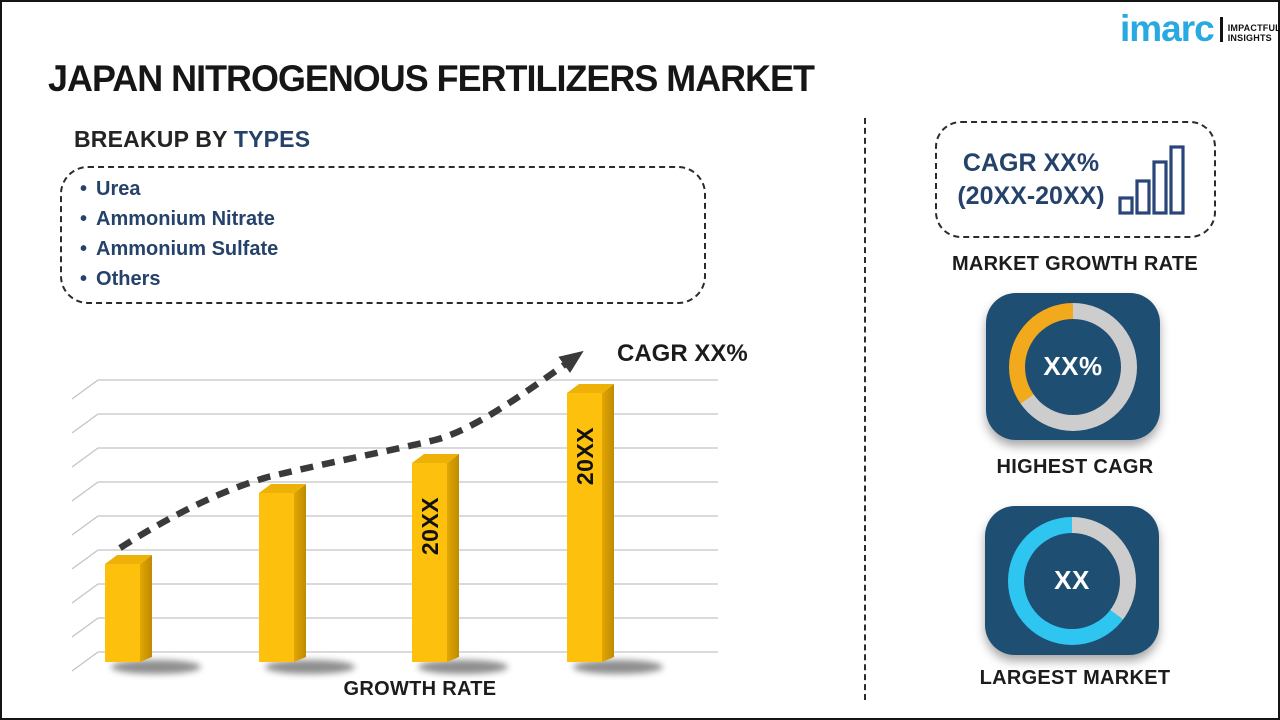  I want to click on types-list-item: Ammonium Nitrate, so click(392, 219).